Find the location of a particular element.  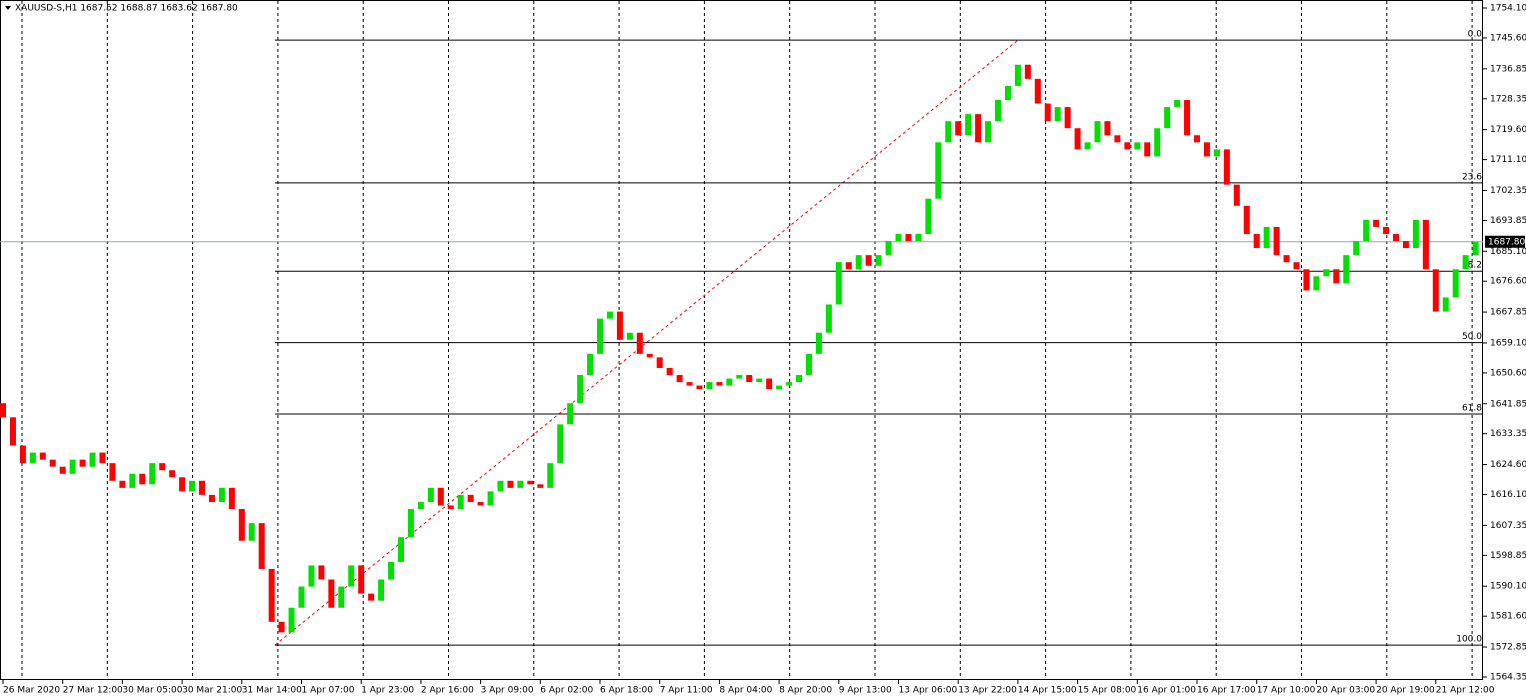

x-tick-label: 27 Mar 12:00 is located at coordinates (93, 691).